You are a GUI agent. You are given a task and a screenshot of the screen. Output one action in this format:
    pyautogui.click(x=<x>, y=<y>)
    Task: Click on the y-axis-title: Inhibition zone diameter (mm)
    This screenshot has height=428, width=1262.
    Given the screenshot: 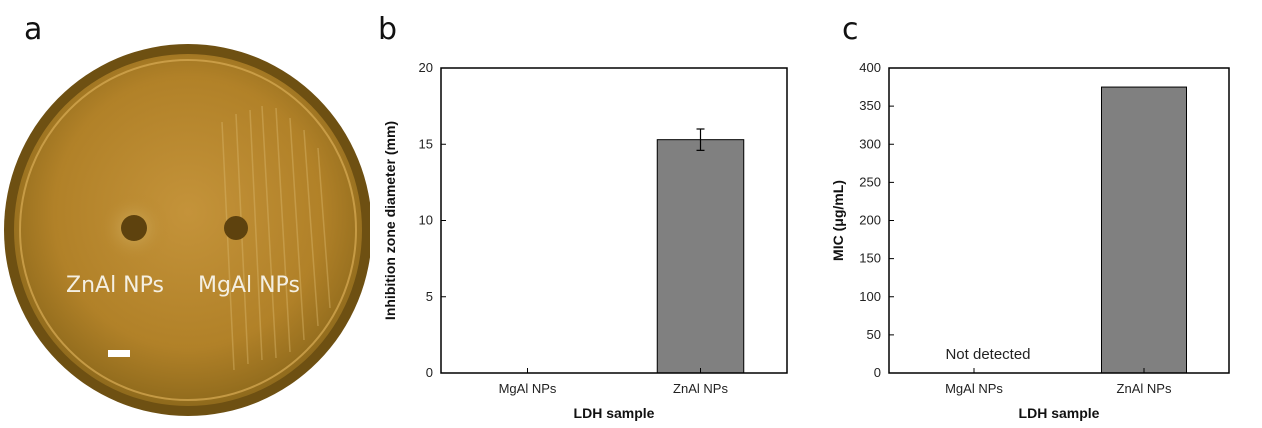 What is the action you would take?
    pyautogui.click(x=390, y=220)
    